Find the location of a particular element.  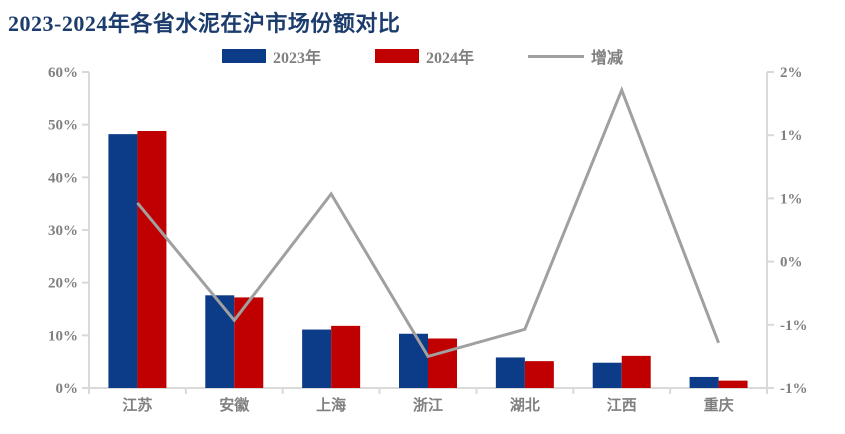

category-label-4: 湖北 is located at coordinates (525, 405).